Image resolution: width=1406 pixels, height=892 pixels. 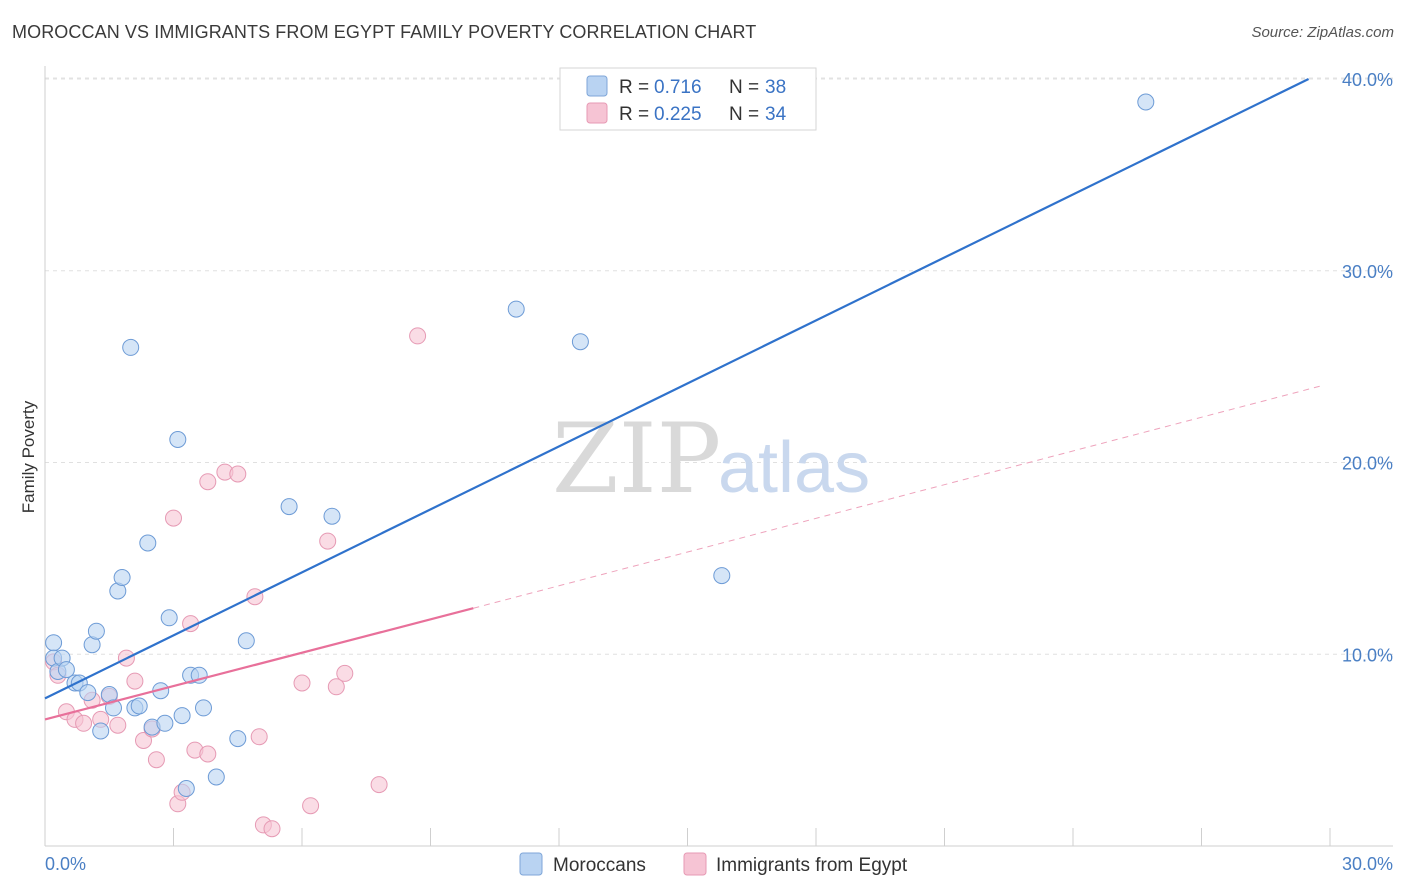 What do you see at coordinates (1322, 32) in the screenshot?
I see `source-label: Source: ZipAtlas.com` at bounding box center [1322, 32].